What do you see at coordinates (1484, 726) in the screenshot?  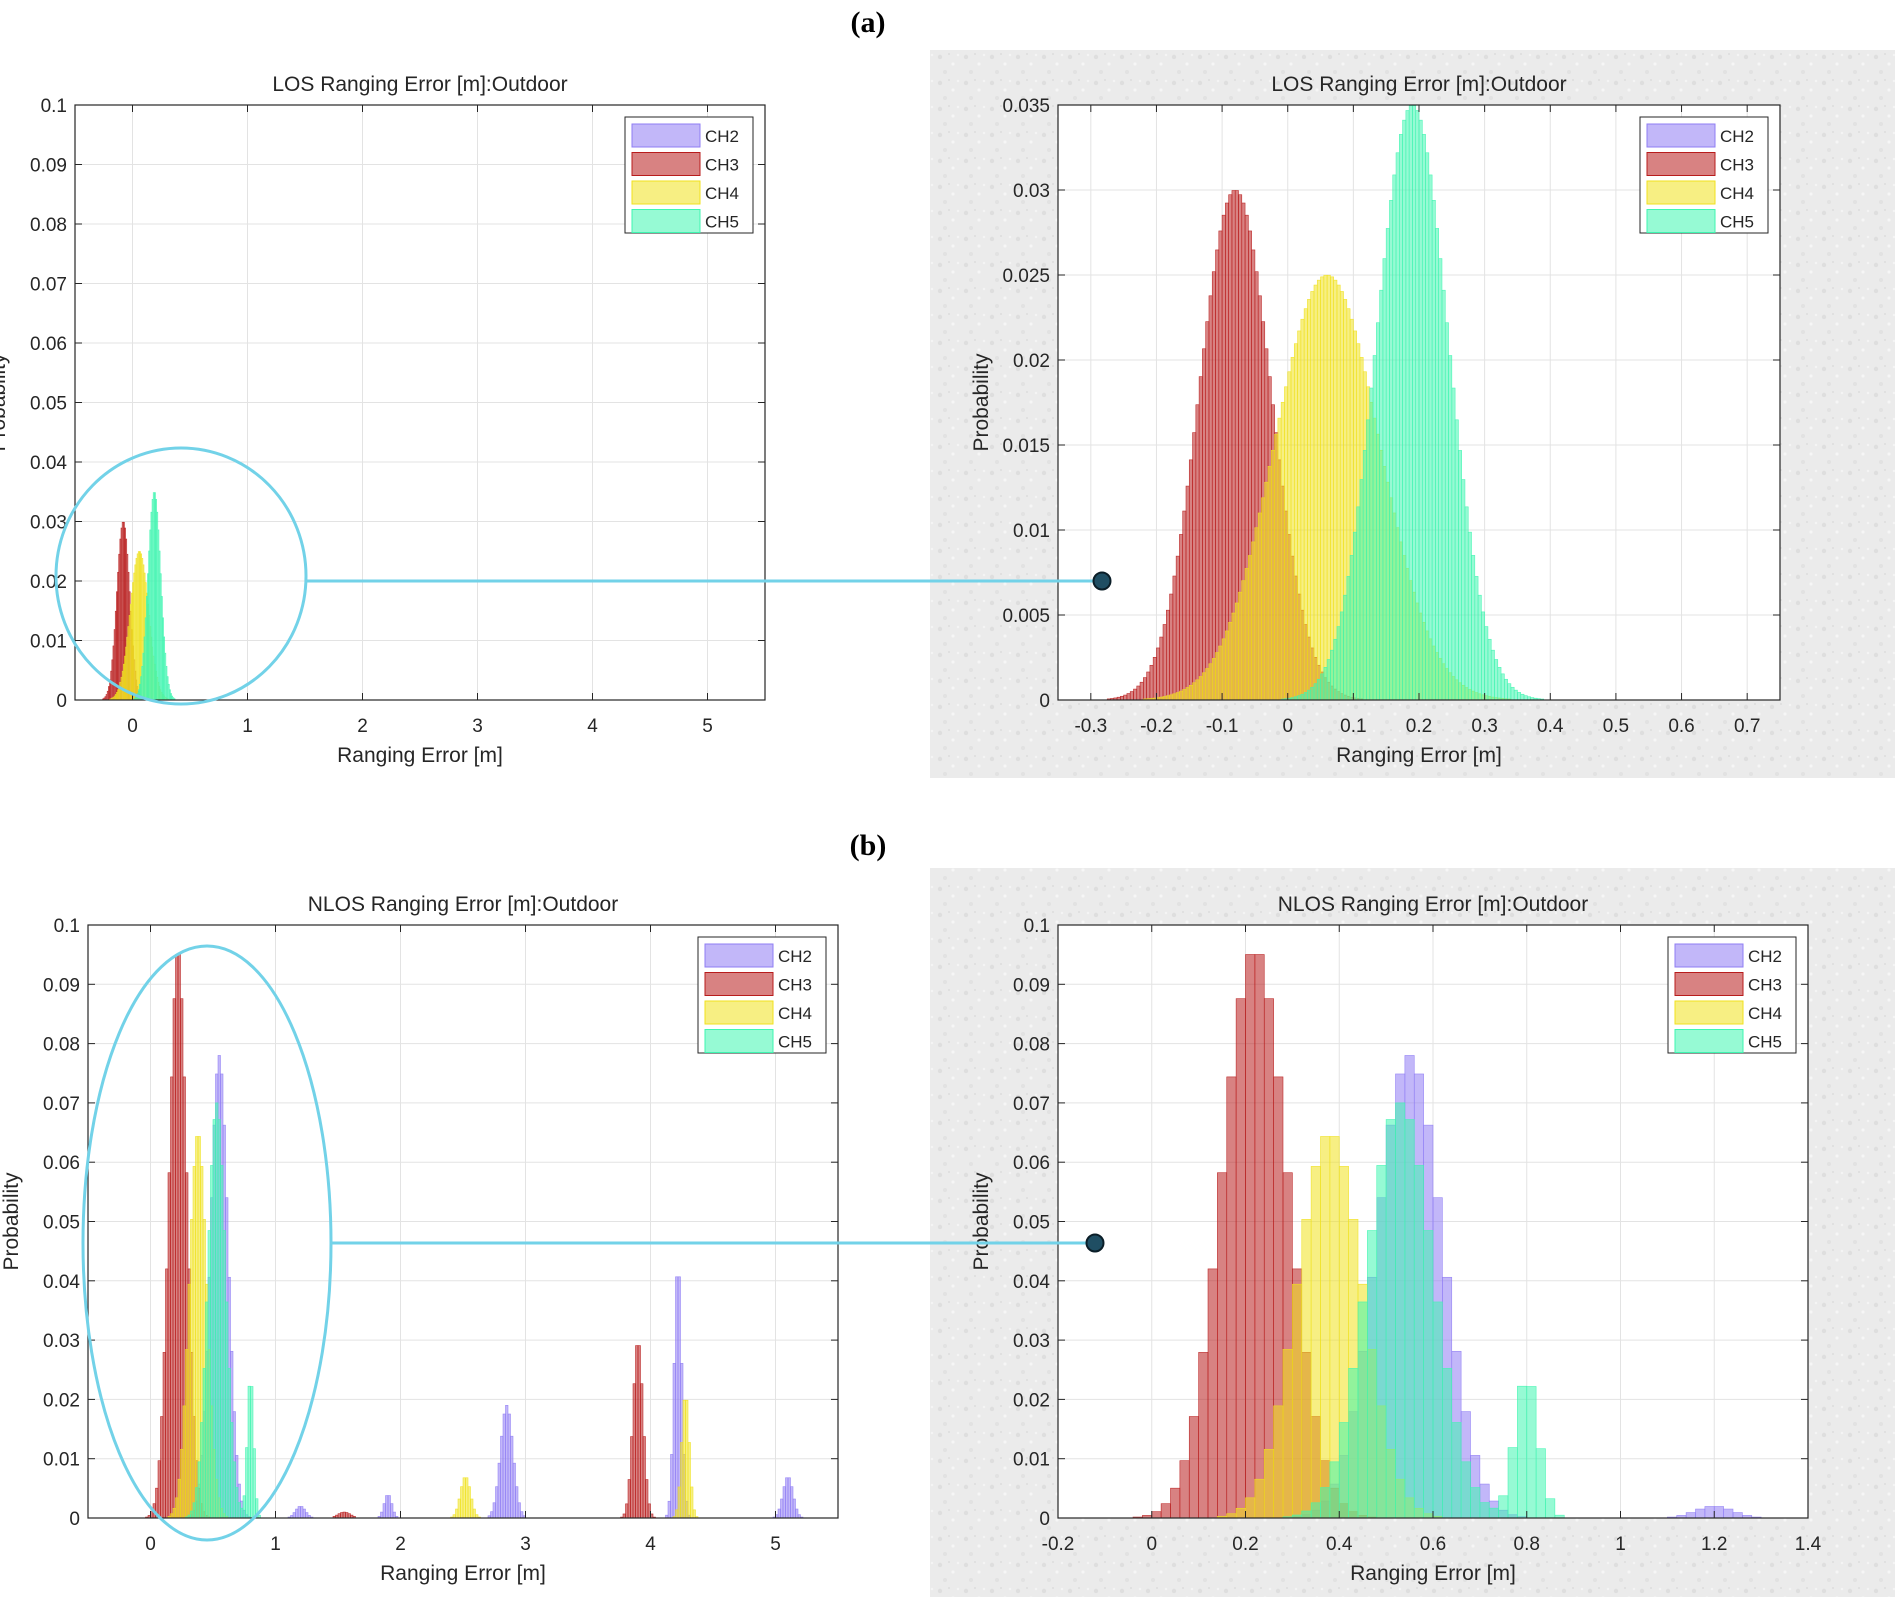 I see `x-tick-label: 0.3` at bounding box center [1484, 726].